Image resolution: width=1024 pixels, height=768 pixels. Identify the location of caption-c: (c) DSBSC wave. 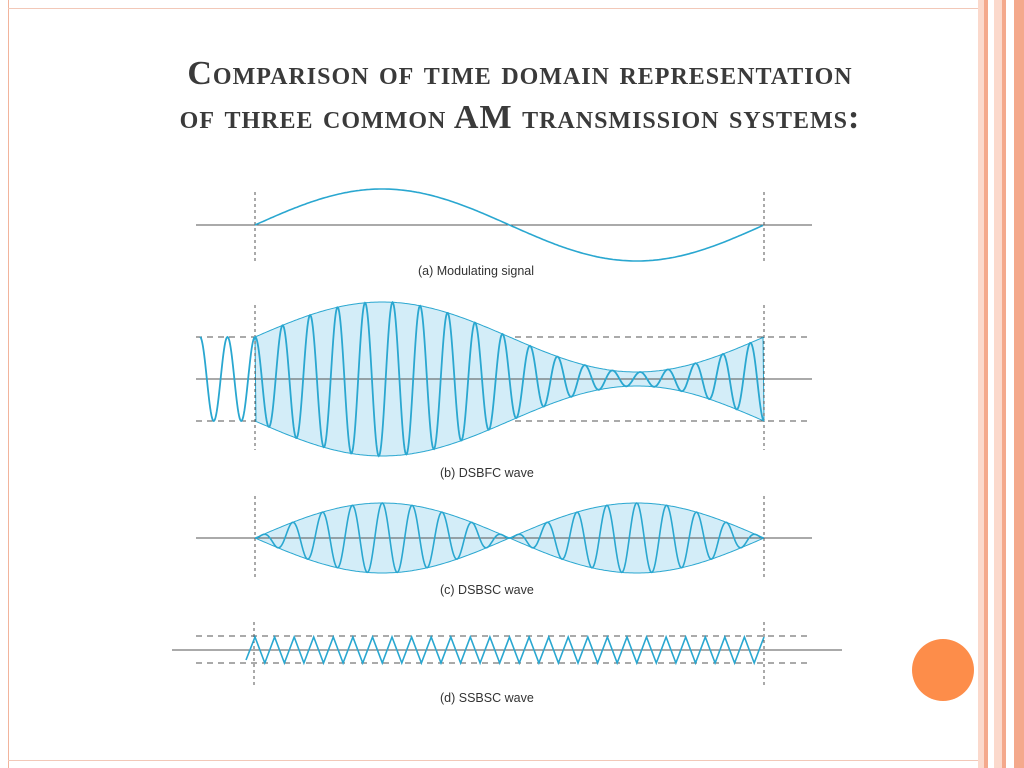
(487, 590).